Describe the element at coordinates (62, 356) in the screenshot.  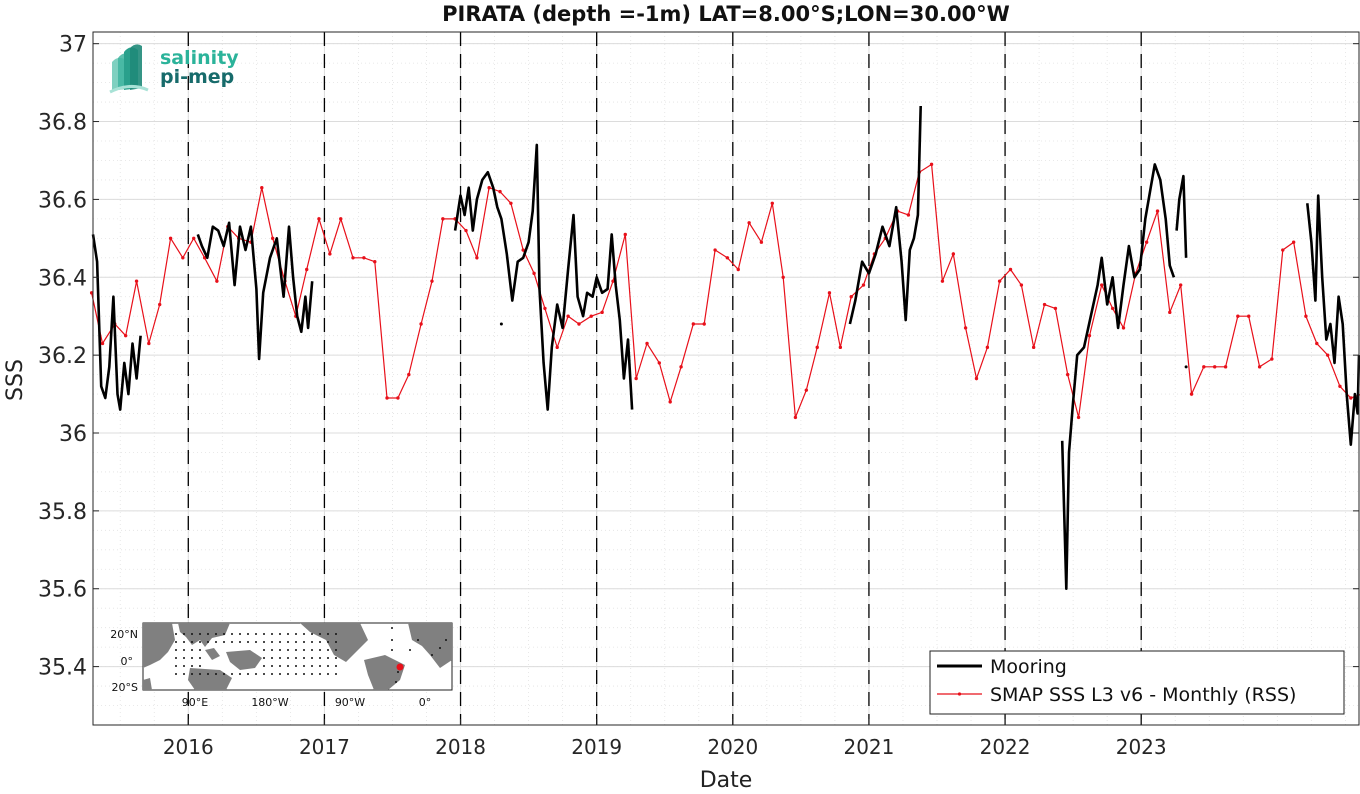
I see `y-tick-label: 36.2` at that location.